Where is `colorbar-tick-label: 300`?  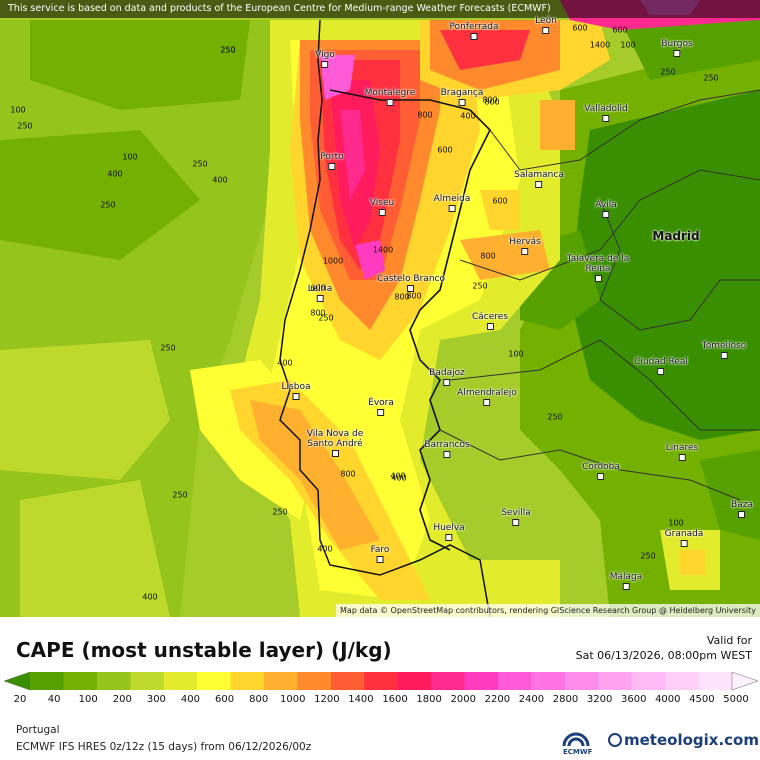 colorbar-tick-label: 300 is located at coordinates (156, 699).